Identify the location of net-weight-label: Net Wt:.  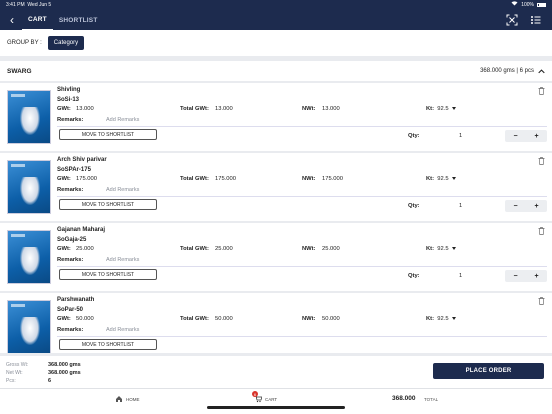
(14, 373).